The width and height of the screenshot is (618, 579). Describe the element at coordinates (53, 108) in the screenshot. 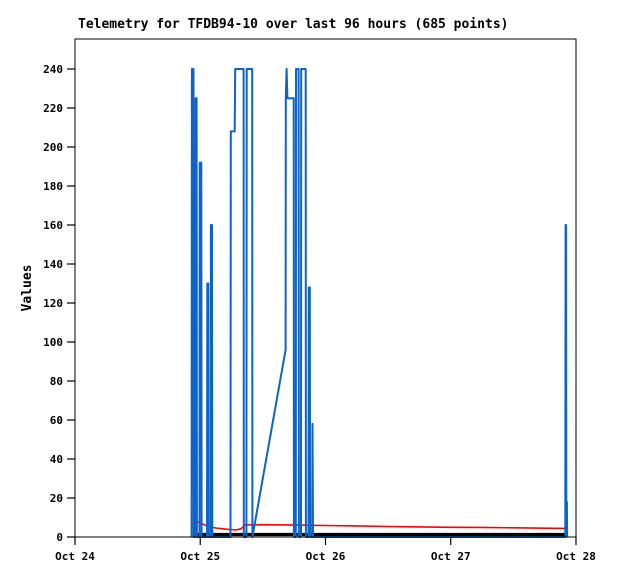

I see `y-tick-label: 220` at that location.